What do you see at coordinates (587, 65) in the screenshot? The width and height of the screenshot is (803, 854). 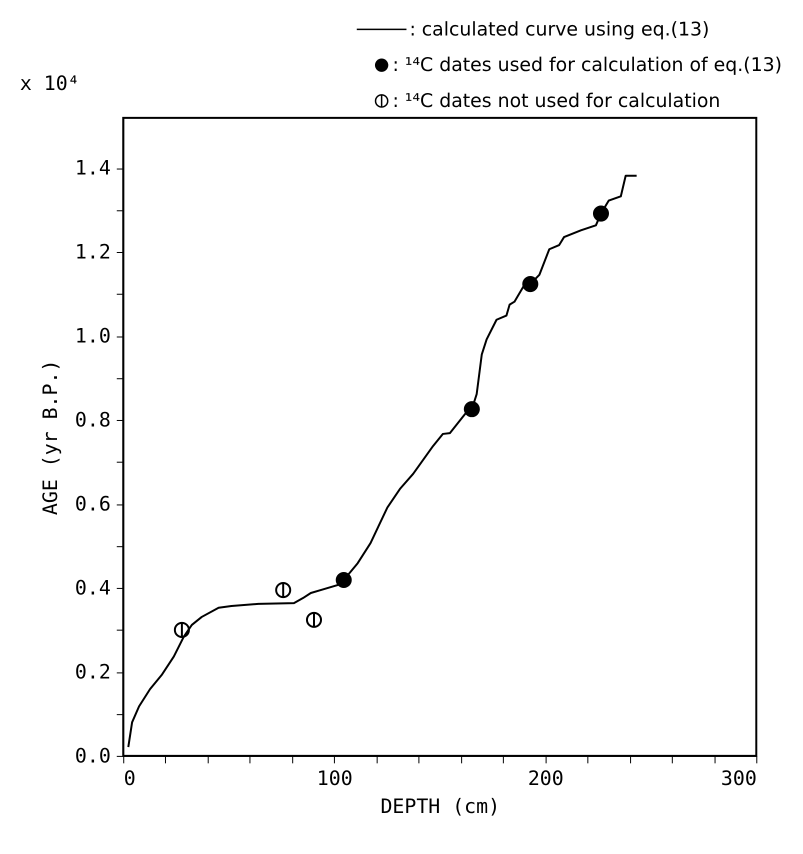 I see `legend-label: : ¹⁴C dates used for calculation of eq.(13)` at bounding box center [587, 65].